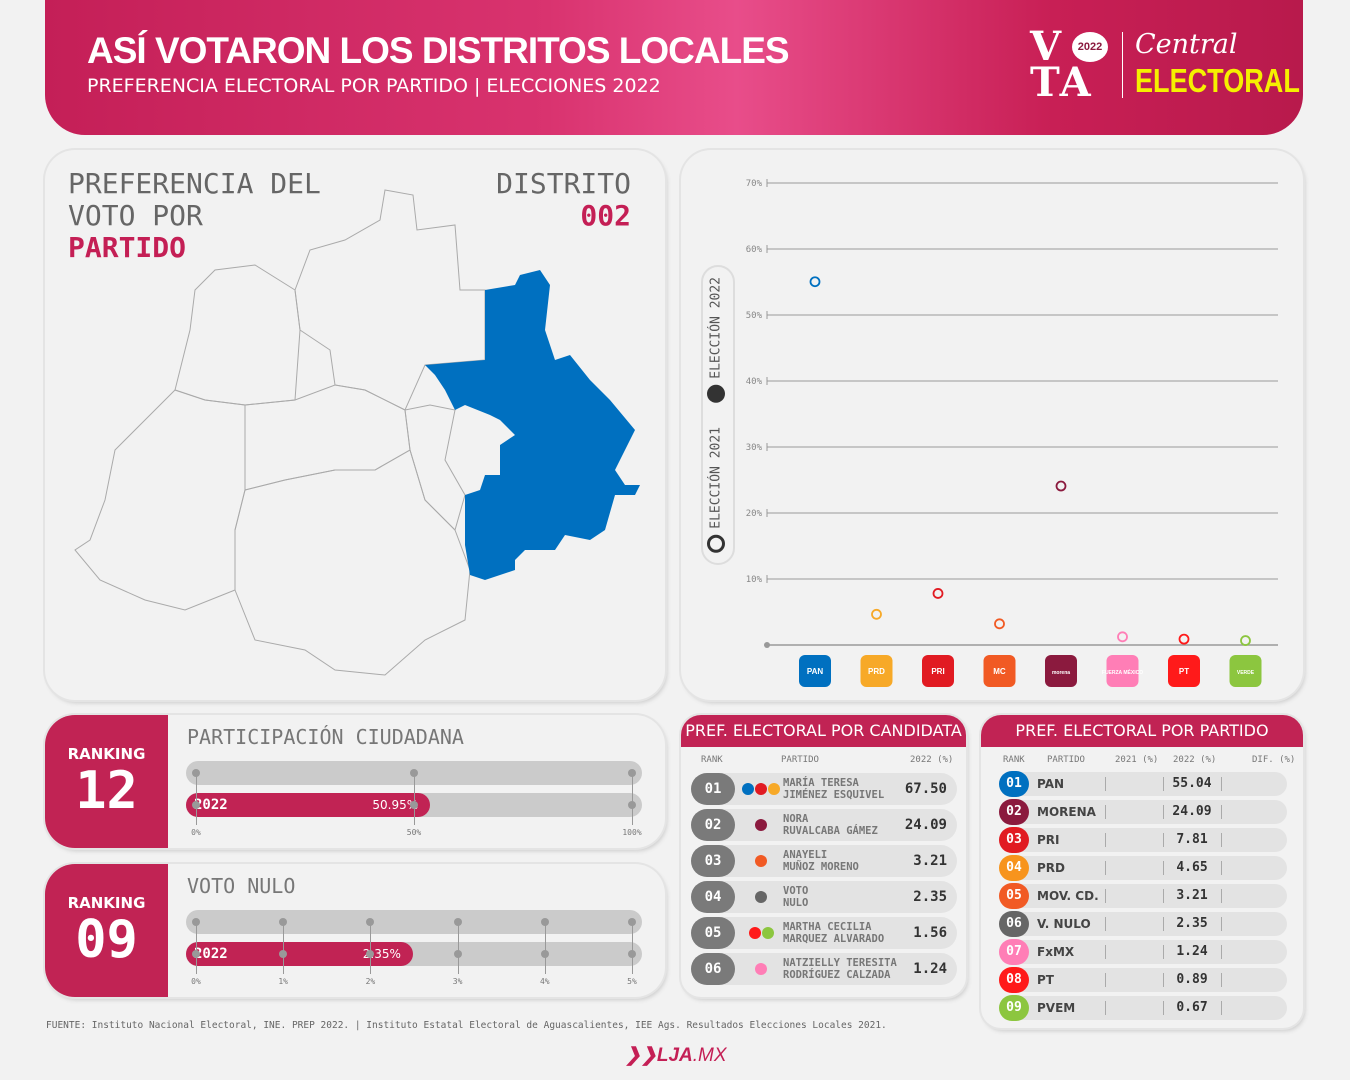 This screenshot has height=1080, width=1350. What do you see at coordinates (1090, 47) in the screenshot?
I see `vota-year-badge: 2022` at bounding box center [1090, 47].